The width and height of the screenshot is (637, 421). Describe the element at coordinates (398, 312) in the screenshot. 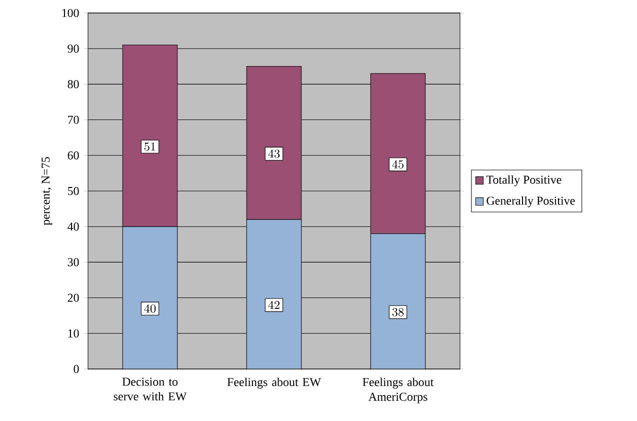

I see `data-label: 38` at that location.